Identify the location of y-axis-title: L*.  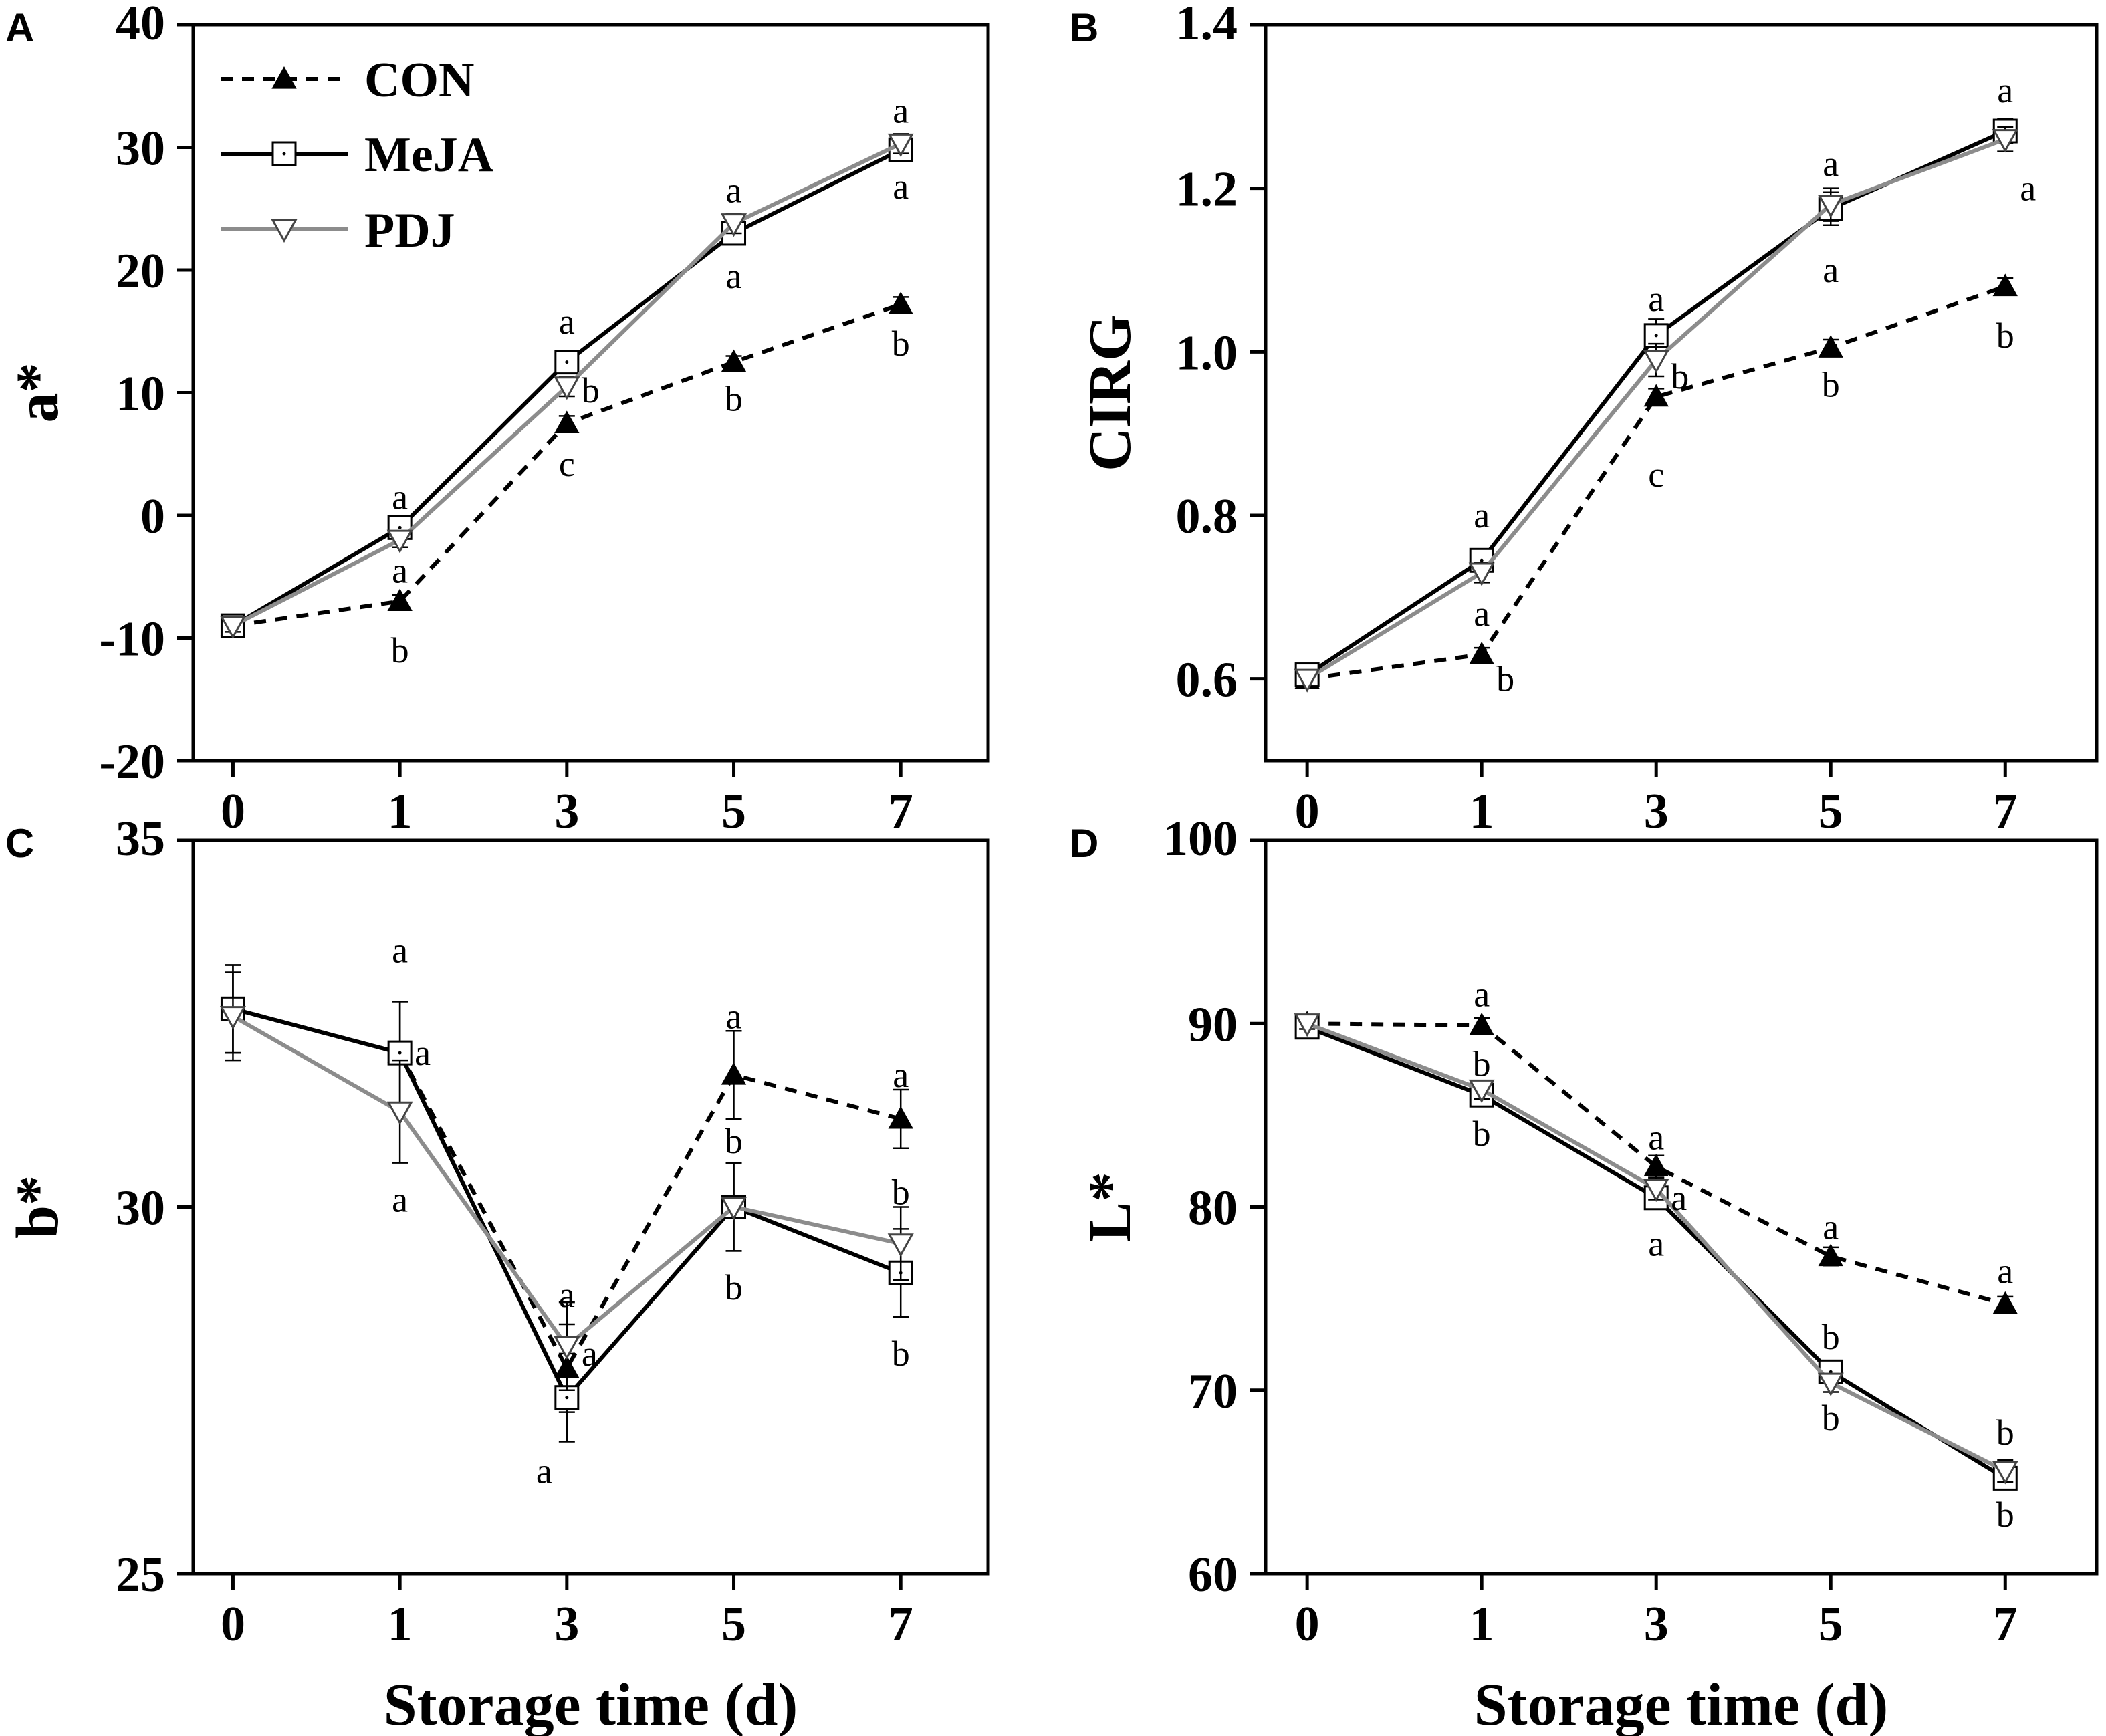
(1110, 1207).